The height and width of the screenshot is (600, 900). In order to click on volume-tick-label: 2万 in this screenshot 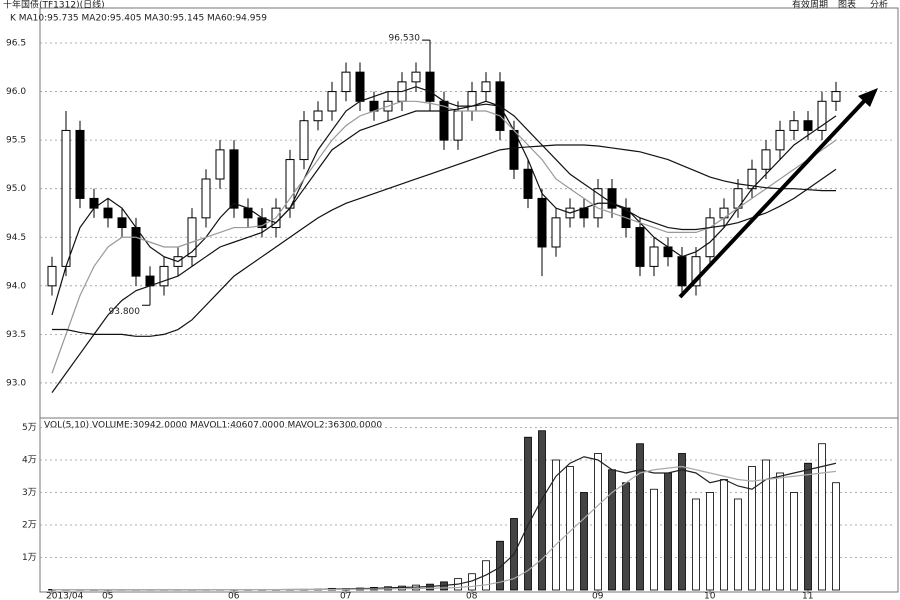, I will do `click(29, 525)`.